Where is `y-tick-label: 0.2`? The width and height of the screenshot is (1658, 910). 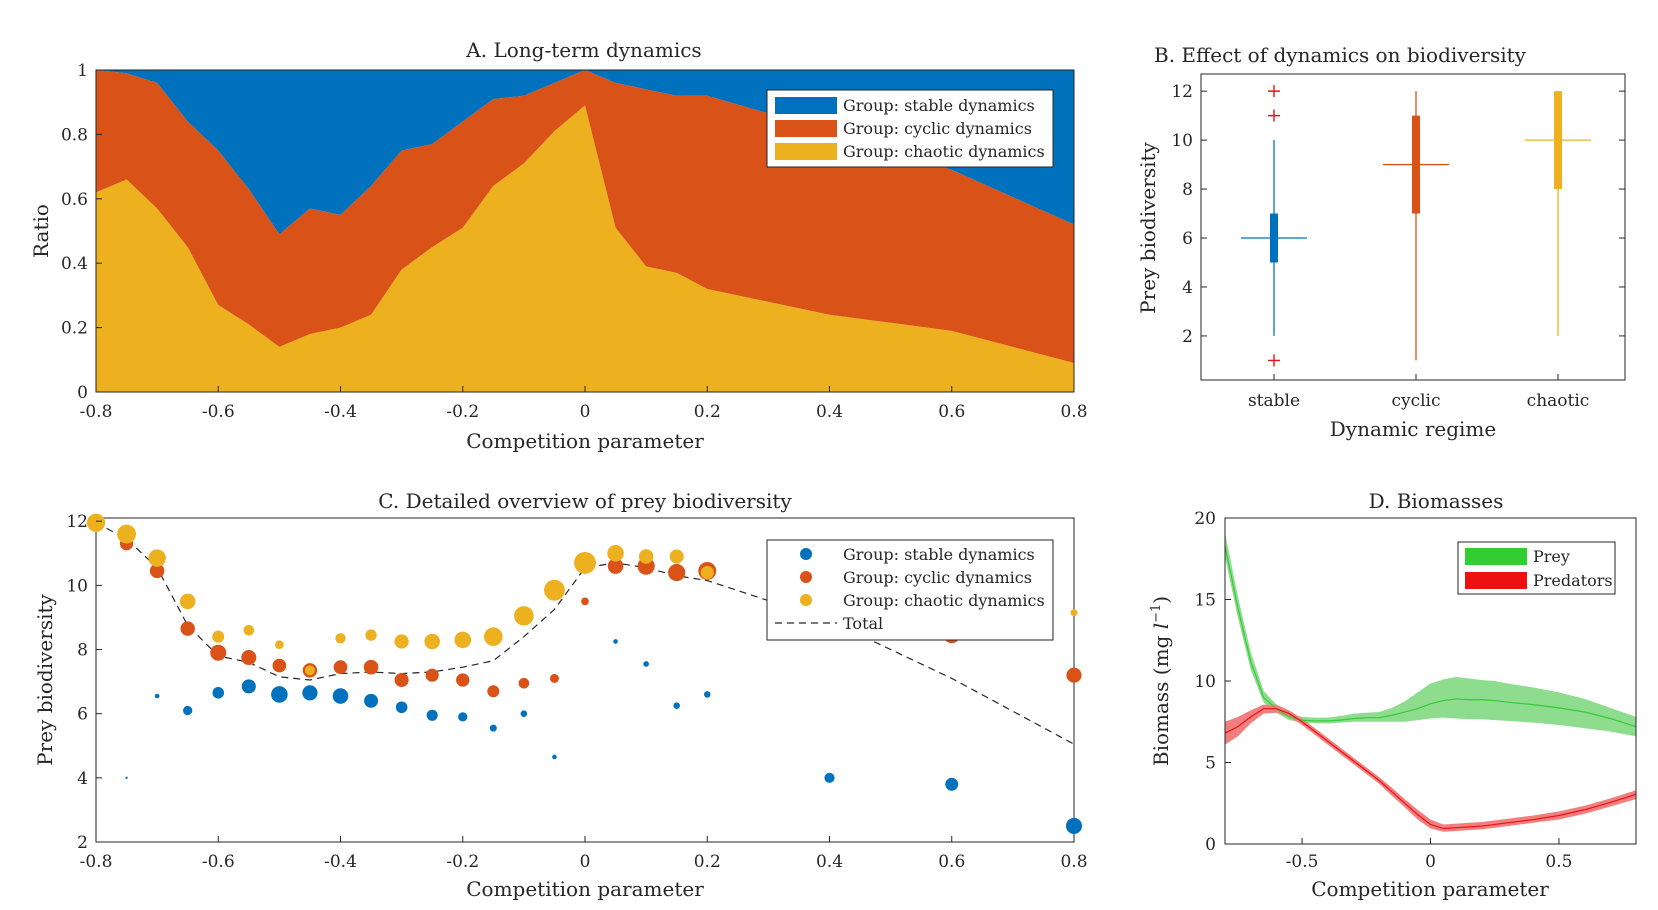 y-tick-label: 0.2 is located at coordinates (74, 329).